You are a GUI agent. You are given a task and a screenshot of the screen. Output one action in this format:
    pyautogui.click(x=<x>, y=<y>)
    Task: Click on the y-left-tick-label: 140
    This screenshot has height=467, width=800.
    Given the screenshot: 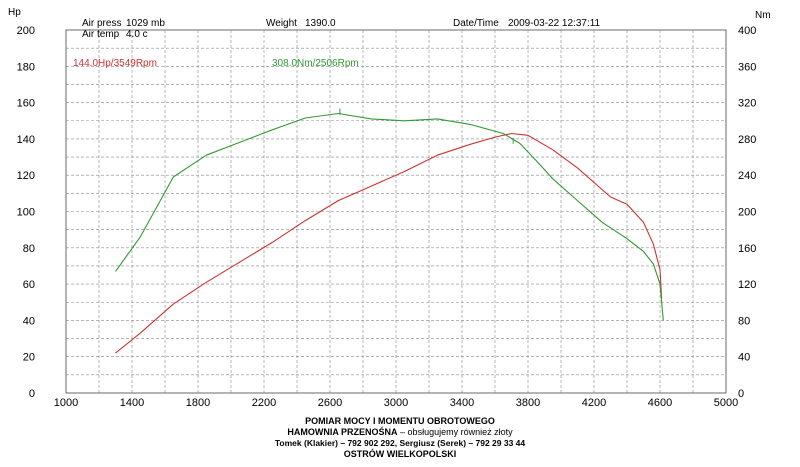 What is the action you would take?
    pyautogui.click(x=26, y=140)
    